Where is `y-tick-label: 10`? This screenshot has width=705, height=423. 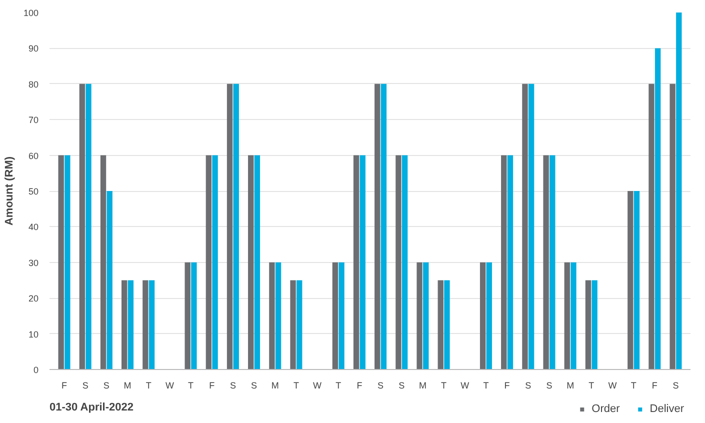
y-tick-label: 10 is located at coordinates (33, 334).